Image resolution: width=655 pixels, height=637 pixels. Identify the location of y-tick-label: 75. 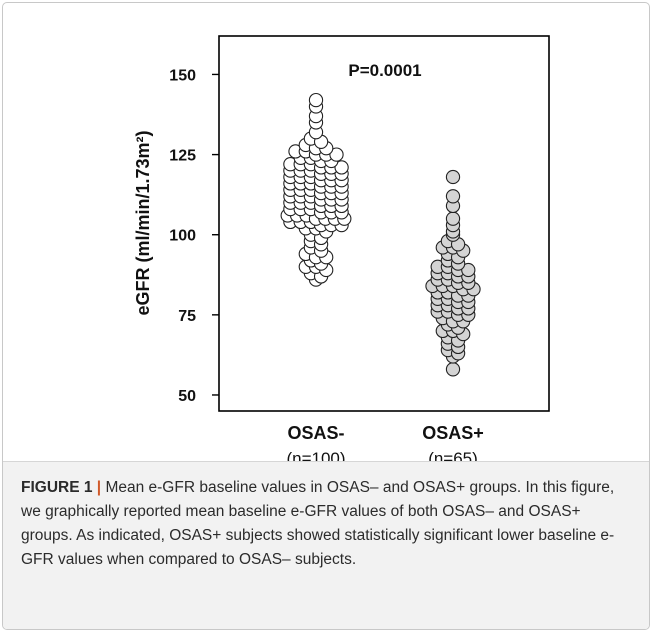
(187, 316).